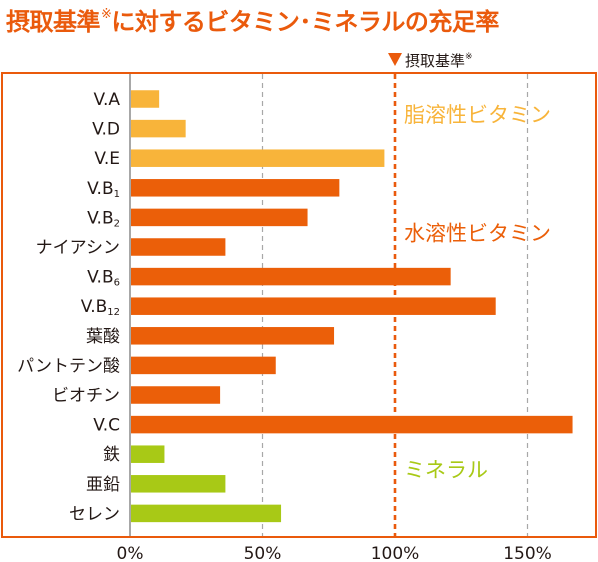 The width and height of the screenshot is (598, 562). I want to click on group-label: 脂溶性ビタミン, so click(477, 115).